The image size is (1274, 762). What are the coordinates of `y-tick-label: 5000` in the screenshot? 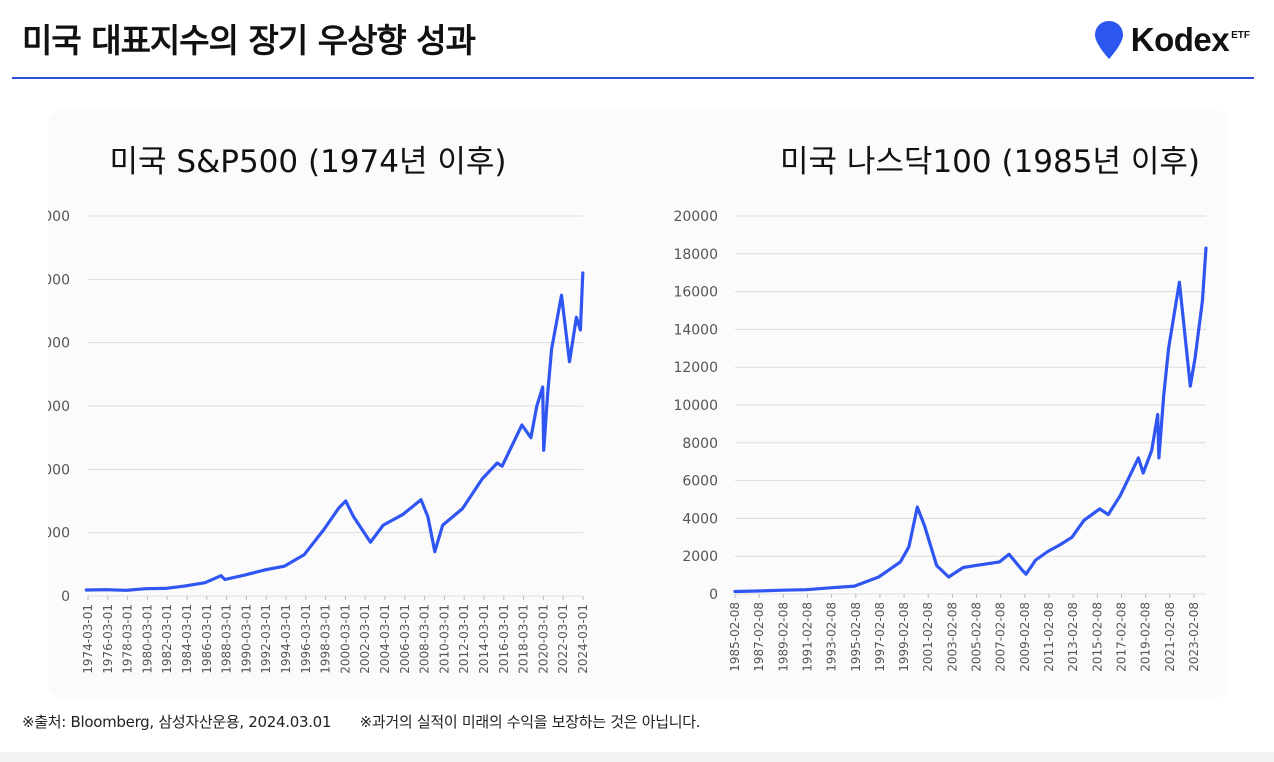 It's located at (59, 280).